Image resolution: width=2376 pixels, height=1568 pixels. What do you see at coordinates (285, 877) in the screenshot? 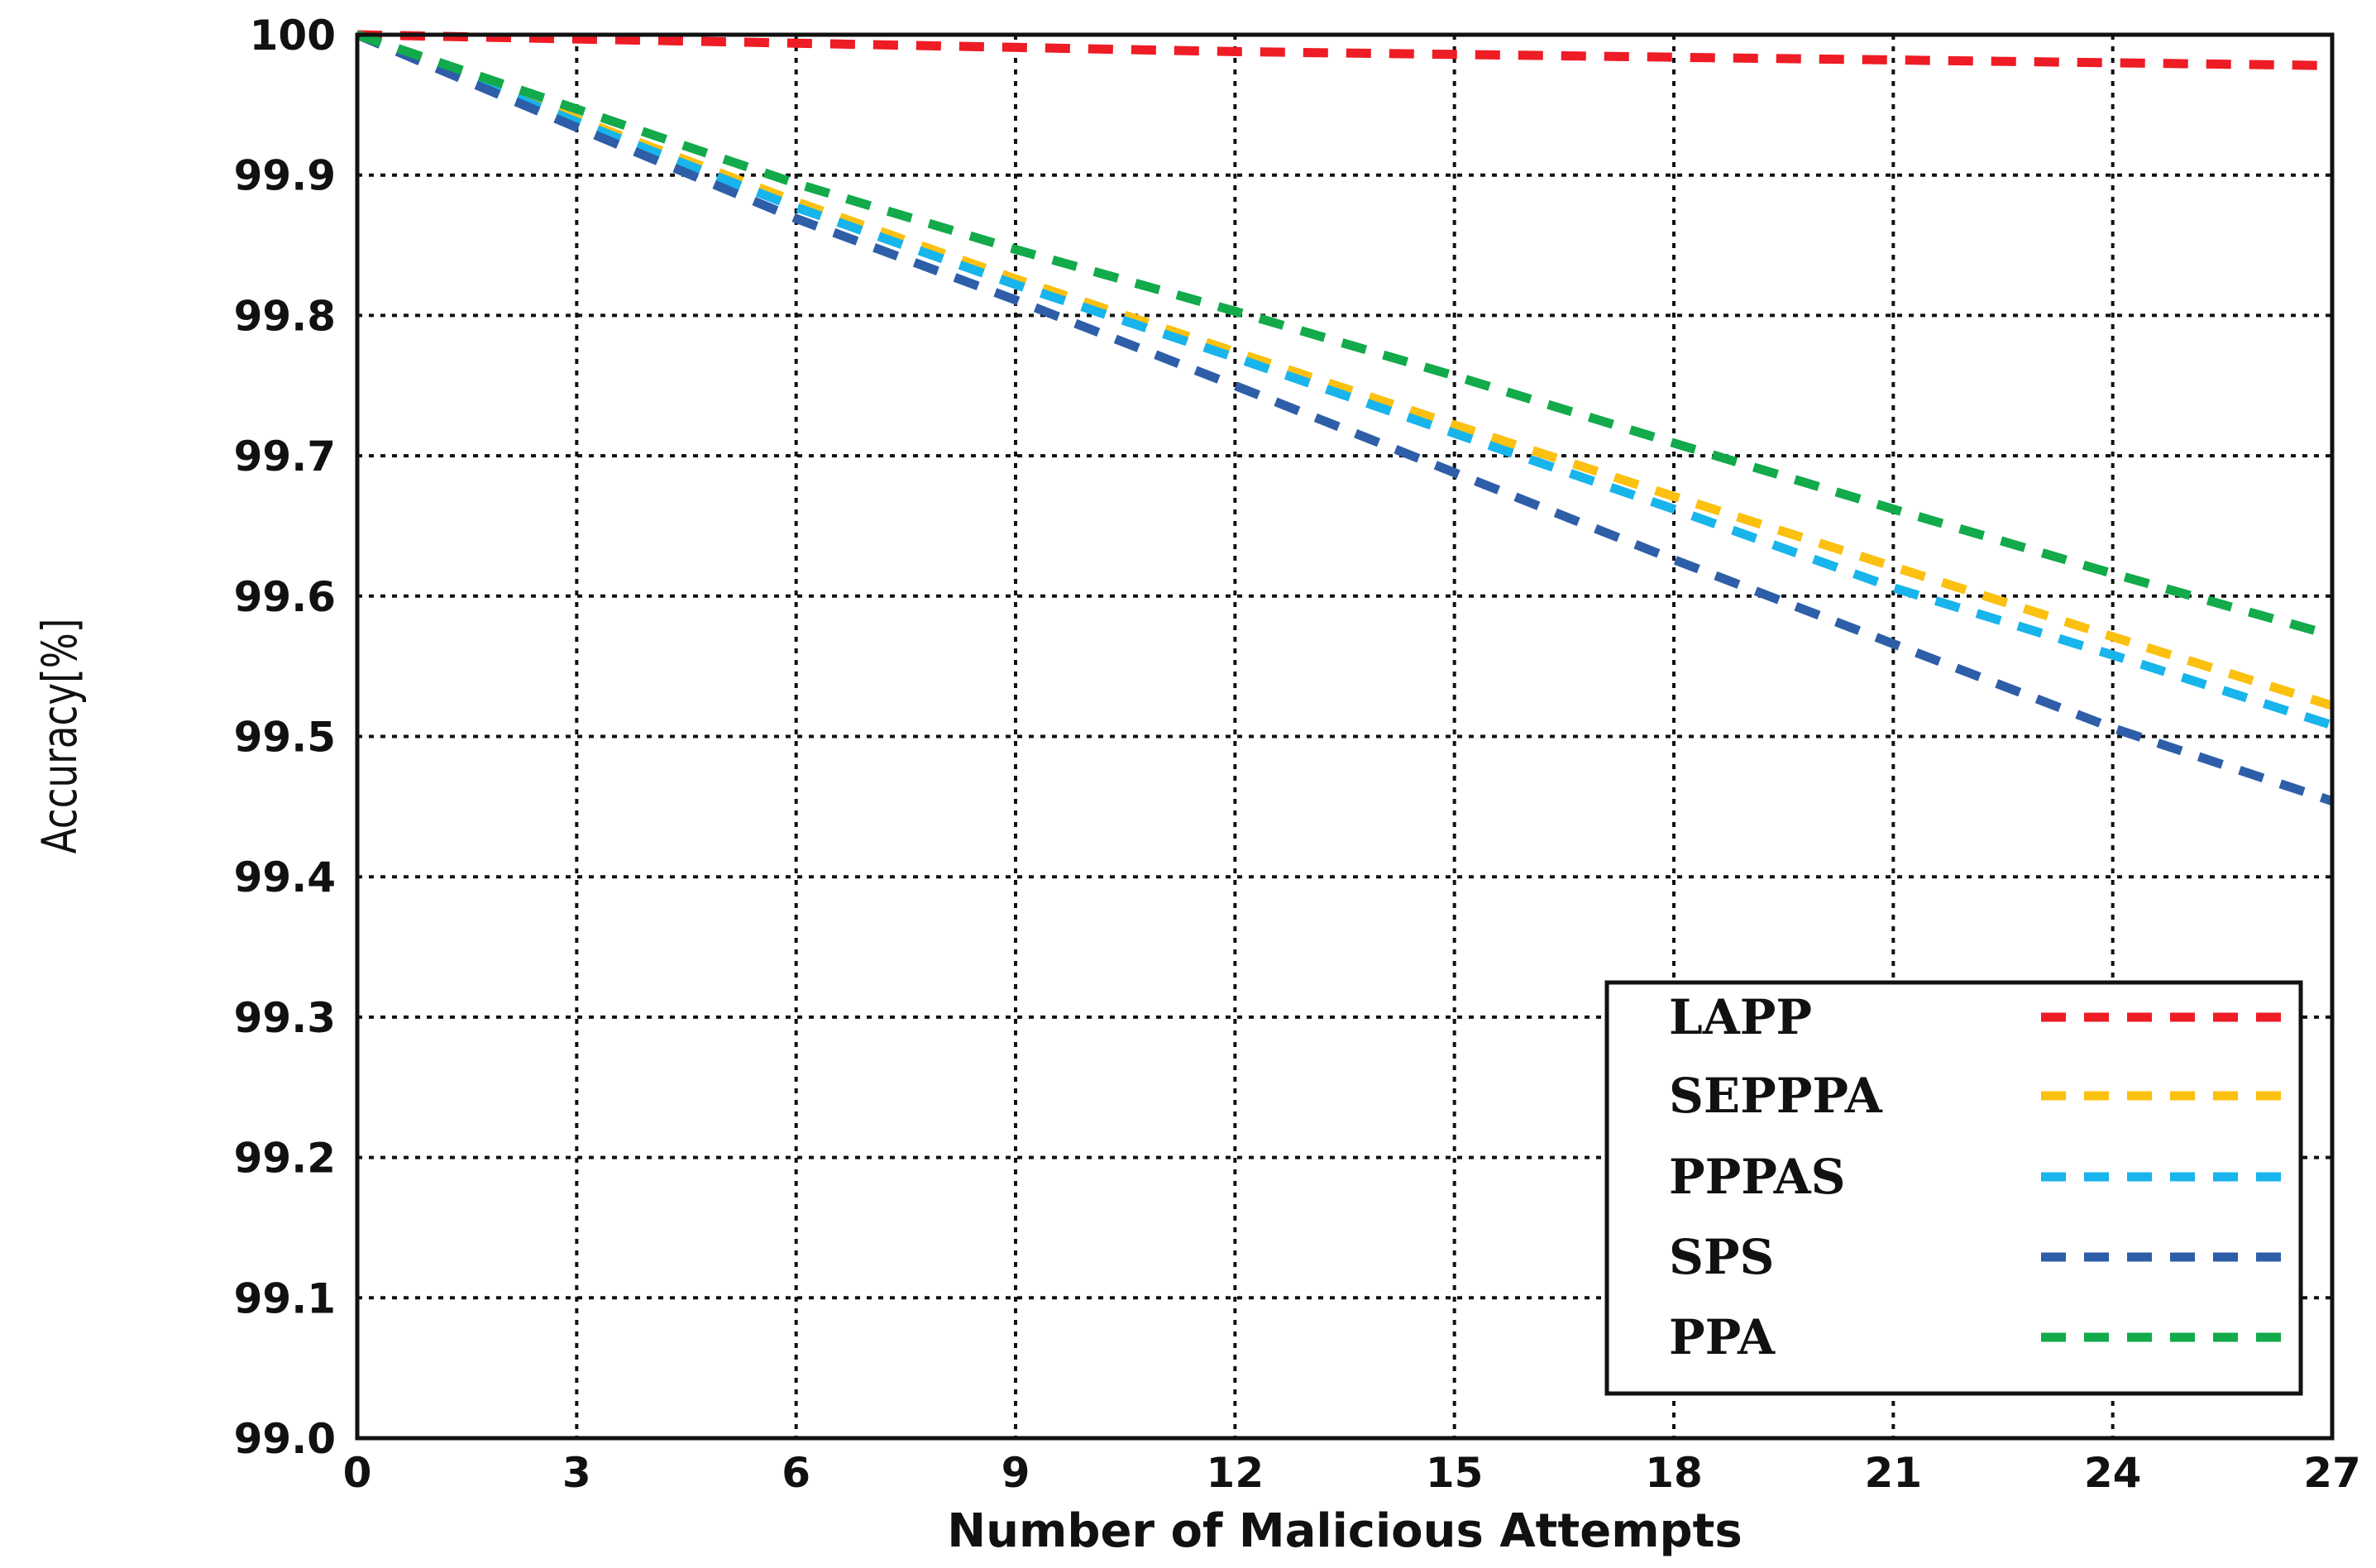
I see `y-tick-label: 99.4` at bounding box center [285, 877].